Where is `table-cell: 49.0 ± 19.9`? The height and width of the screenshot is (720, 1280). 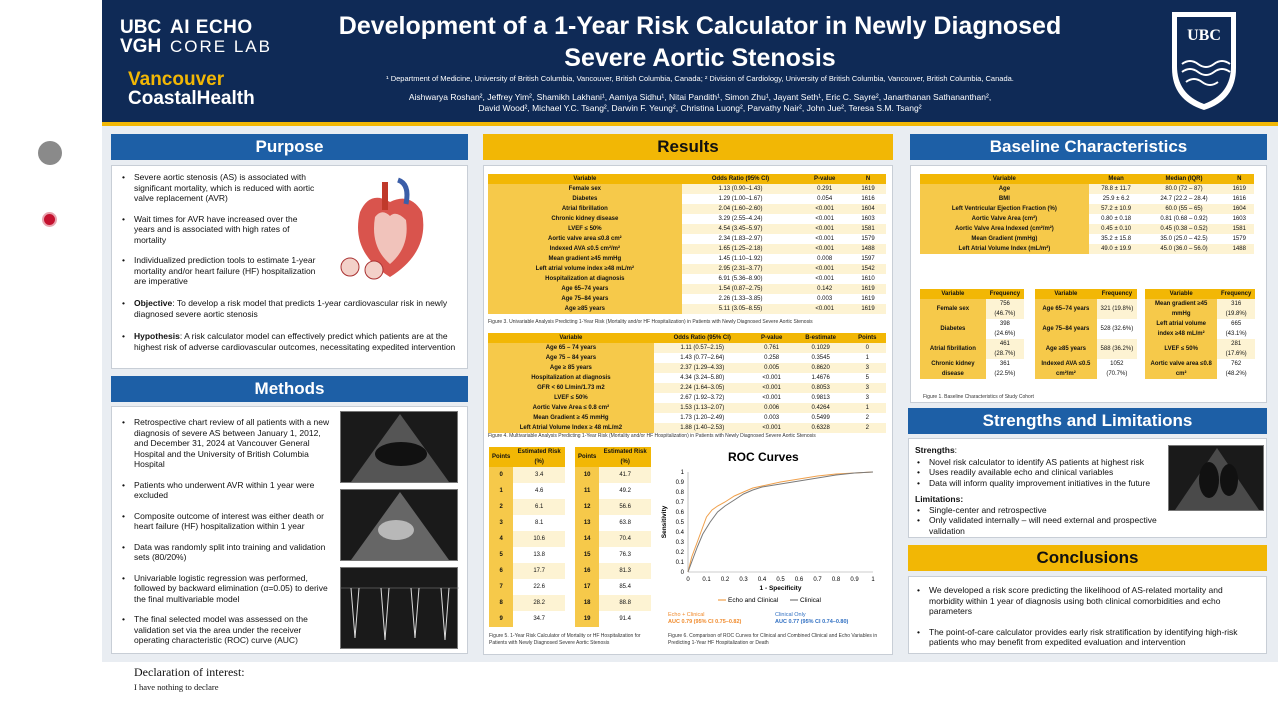 table-cell: 49.0 ± 19.9 is located at coordinates (1116, 249).